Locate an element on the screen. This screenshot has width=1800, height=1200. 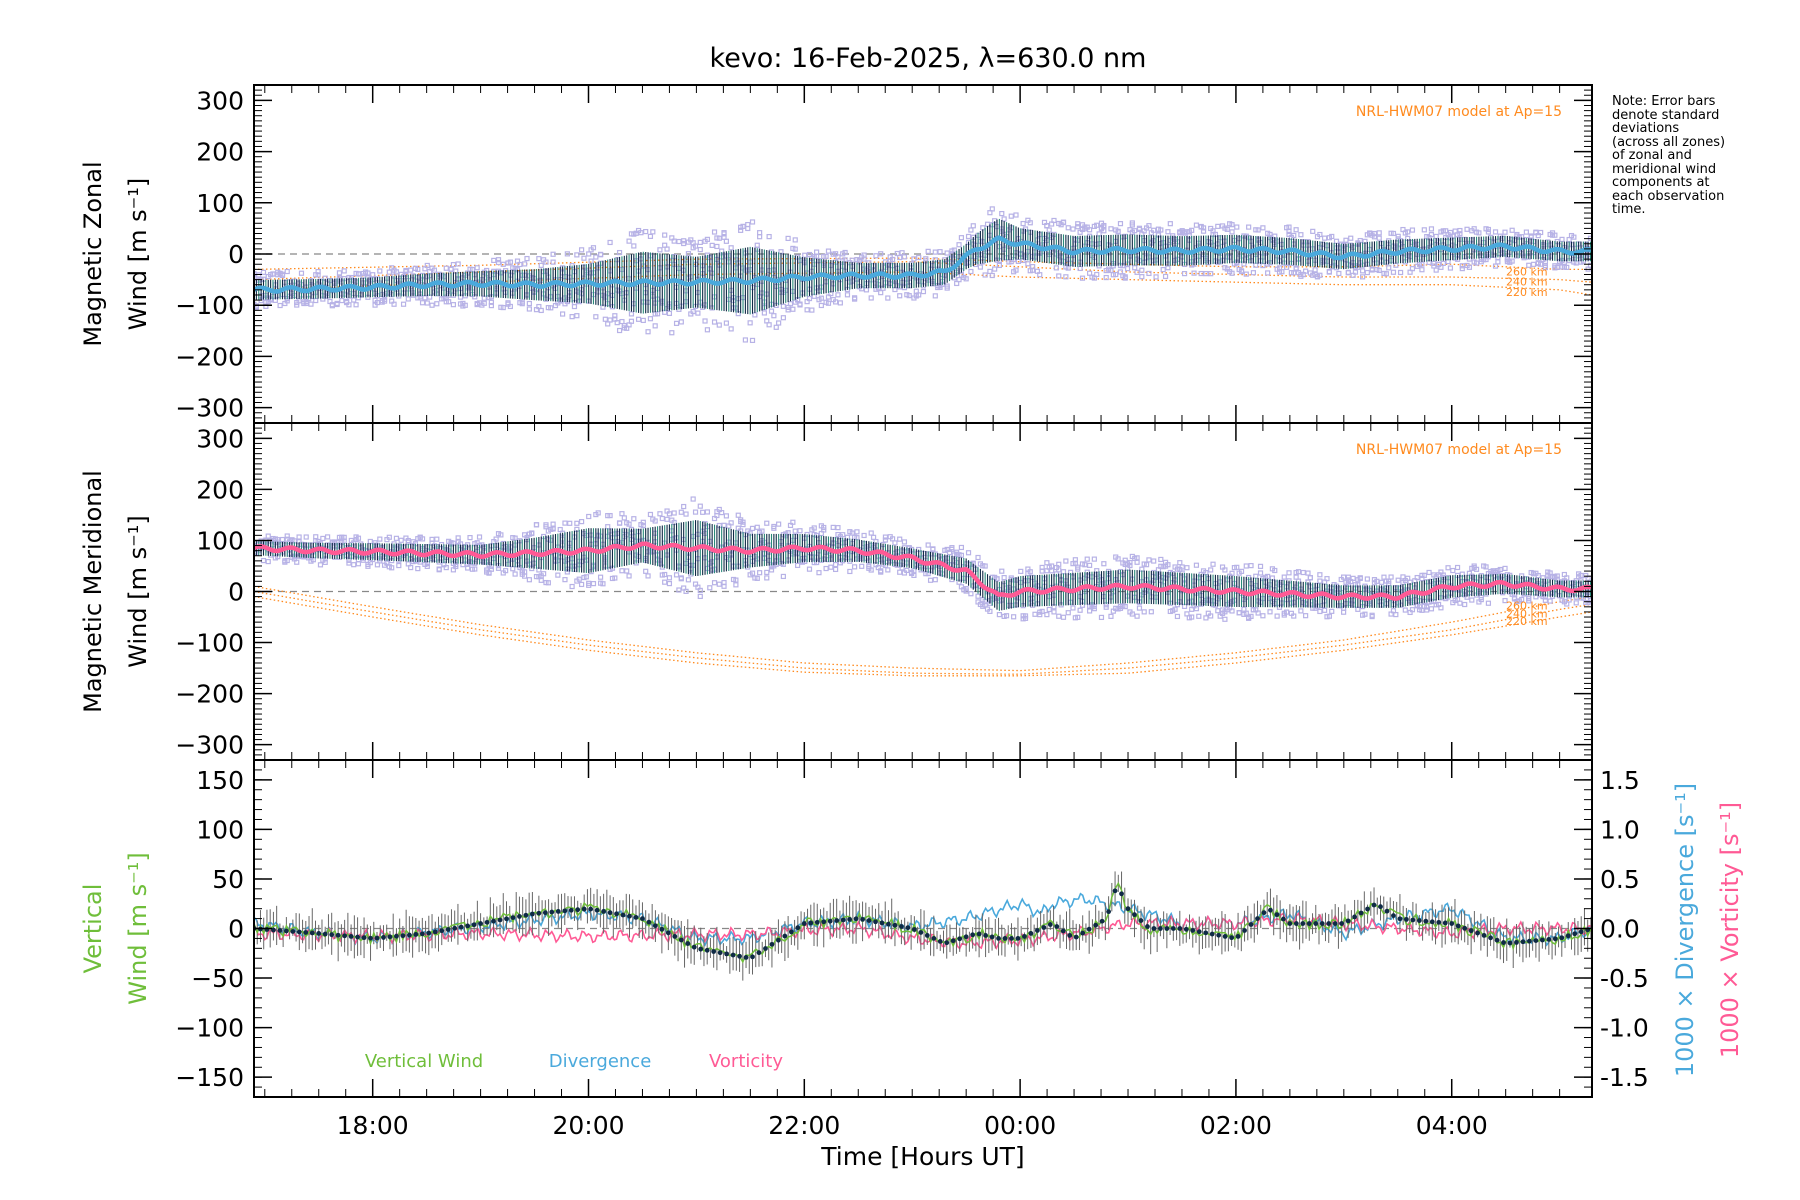
plot-area is located at coordinates (923, 275).